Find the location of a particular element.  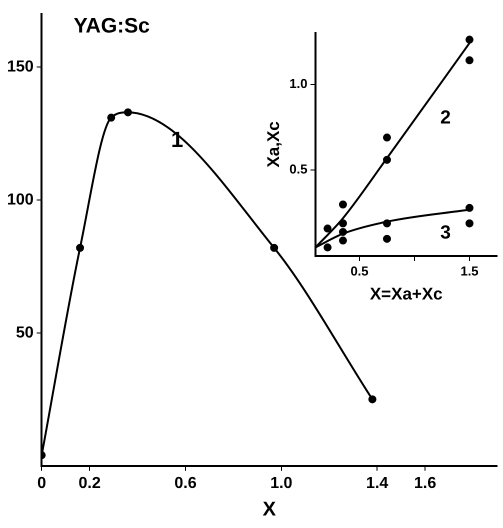

x-tick-label: 0.6 is located at coordinates (185, 483).